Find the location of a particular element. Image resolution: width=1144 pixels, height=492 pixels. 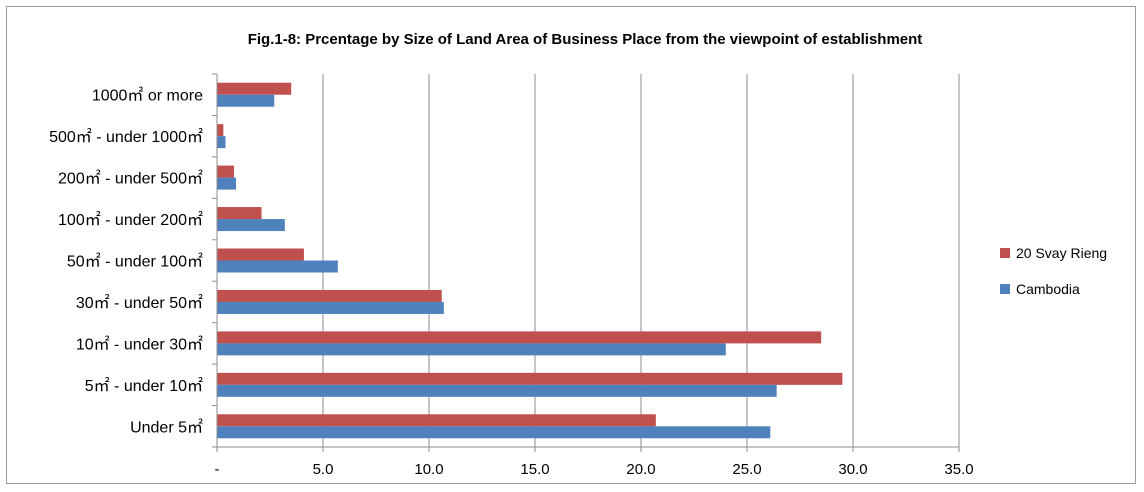

bar-svay-rieng: 20 Svay Rieng: 29.5 is located at coordinates (530, 378).